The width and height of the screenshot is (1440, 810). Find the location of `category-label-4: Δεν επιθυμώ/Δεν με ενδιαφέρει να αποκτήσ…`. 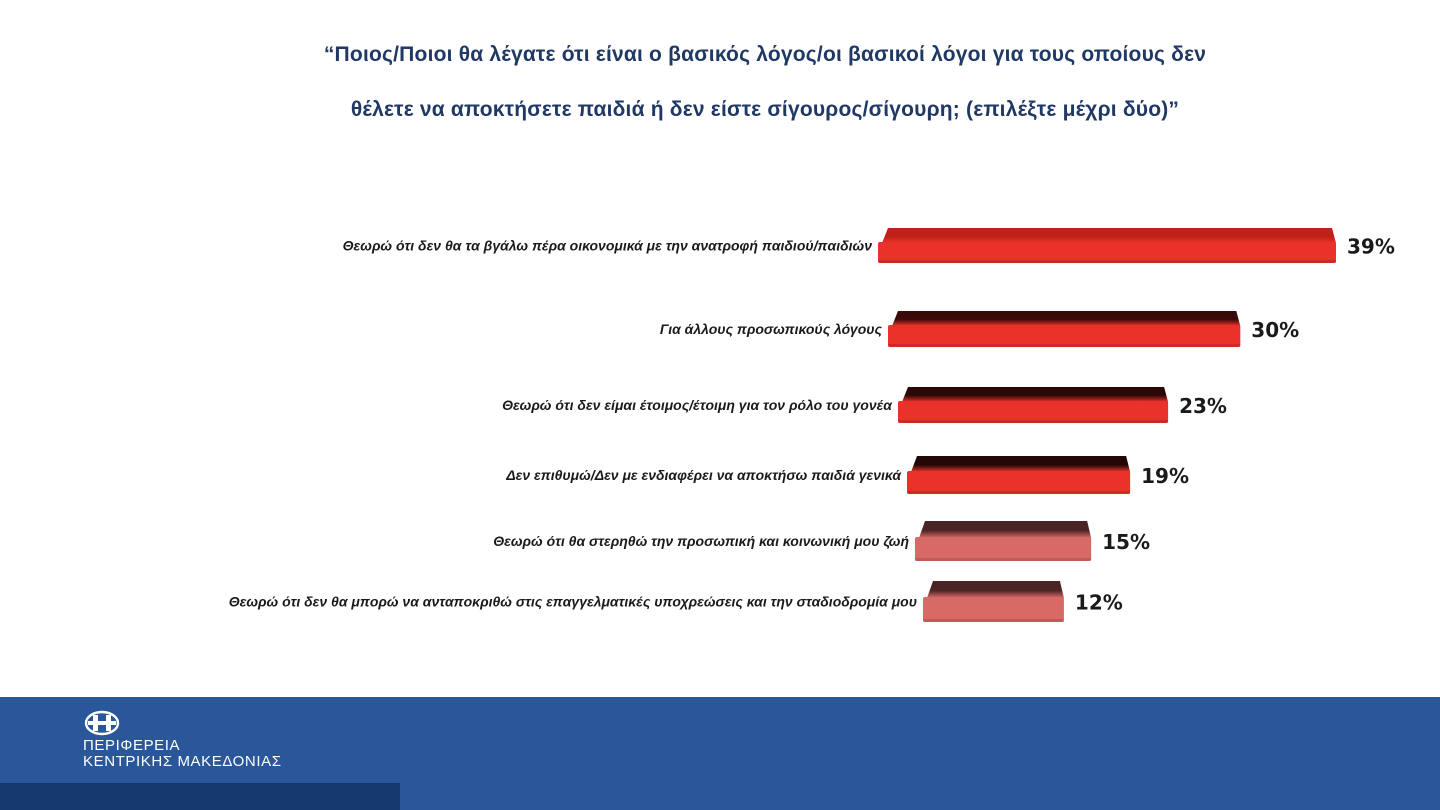

category-label-4: Δεν επιθυμώ/Δεν με ενδιαφέρει να αποκτήσ… is located at coordinates (703, 475).